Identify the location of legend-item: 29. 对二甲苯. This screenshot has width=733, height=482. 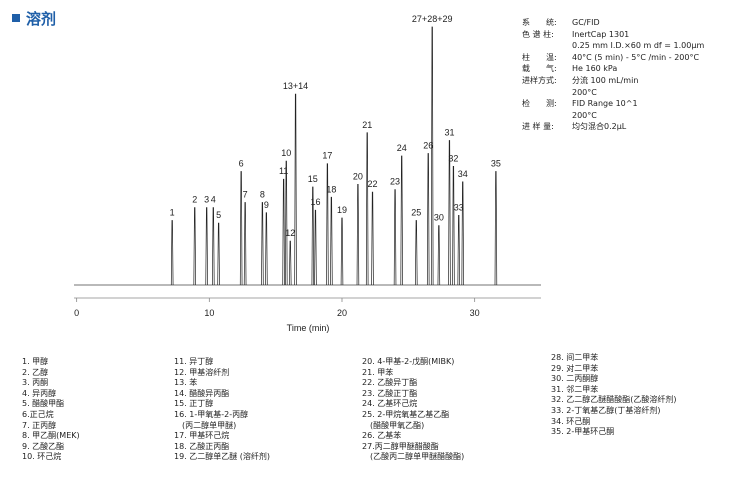
(575, 368).